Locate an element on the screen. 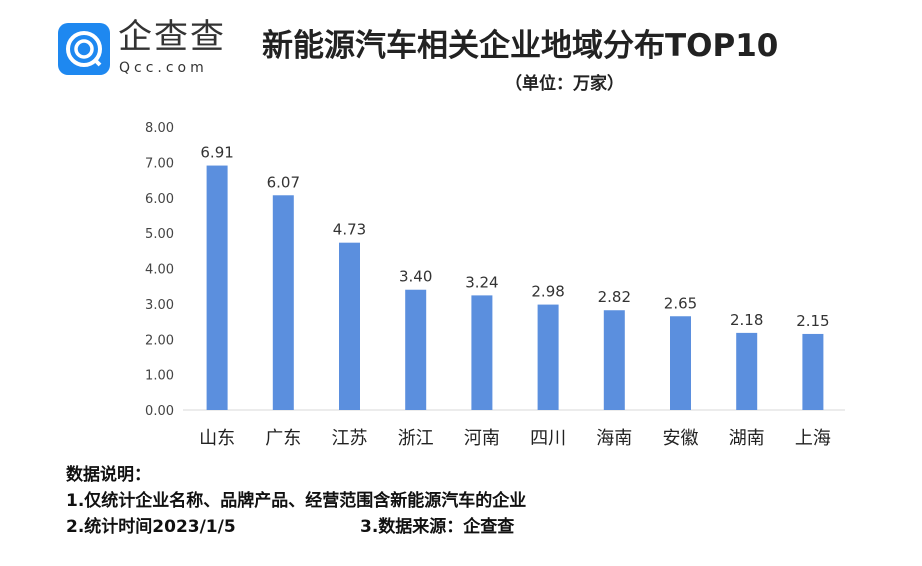 The image size is (922, 566). data-label: 2.82 is located at coordinates (614, 297).